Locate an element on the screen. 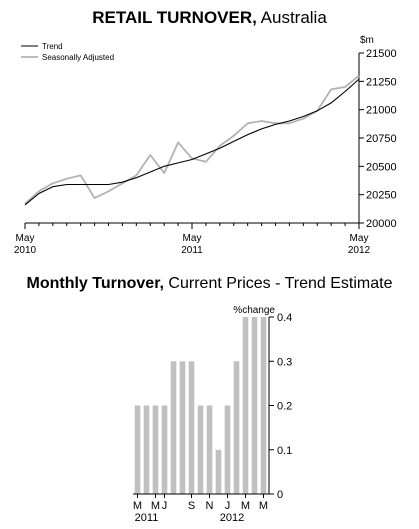 Image resolution: width=419 pixels, height=529 pixels. x-tick-label-month: N is located at coordinates (210, 506).